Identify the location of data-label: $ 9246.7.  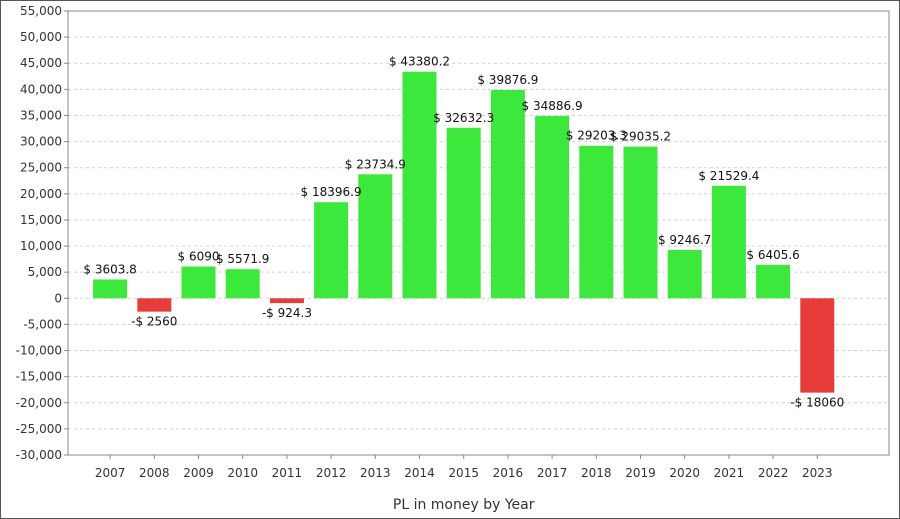
(684, 240).